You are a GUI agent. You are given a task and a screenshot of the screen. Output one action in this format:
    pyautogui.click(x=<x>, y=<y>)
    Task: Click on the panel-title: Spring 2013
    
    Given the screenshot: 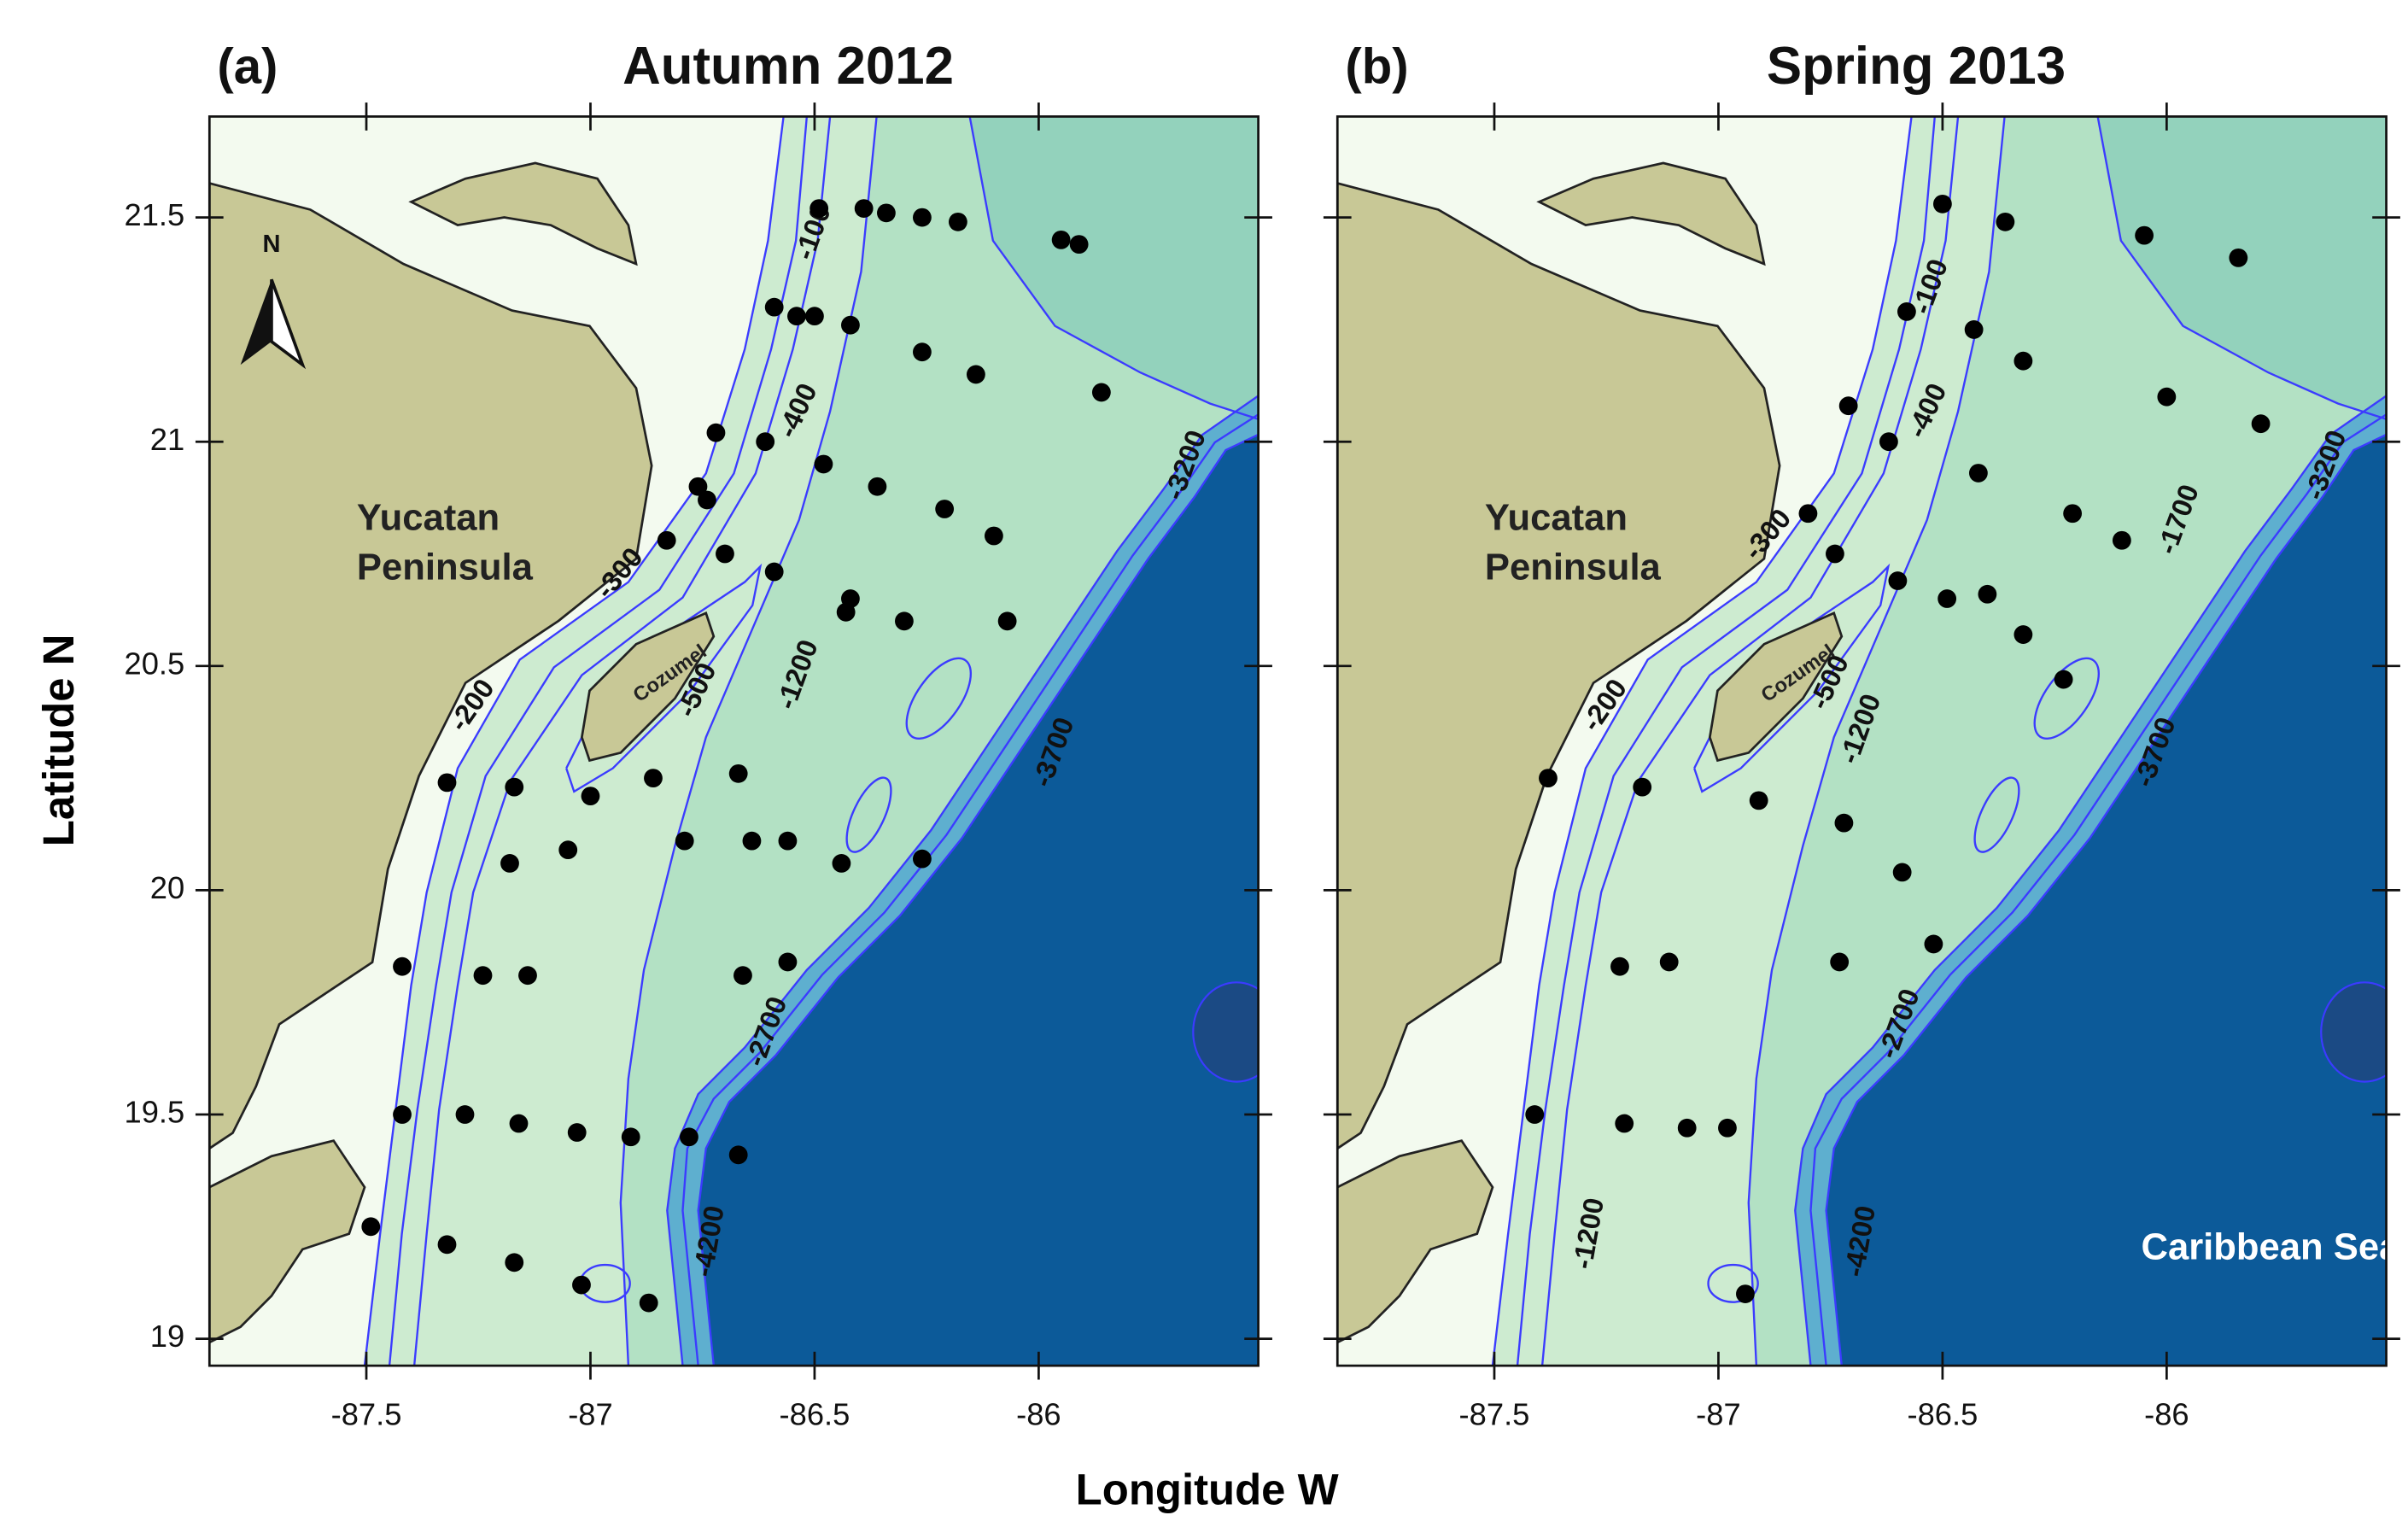 What is the action you would take?
    pyautogui.click(x=1916, y=66)
    